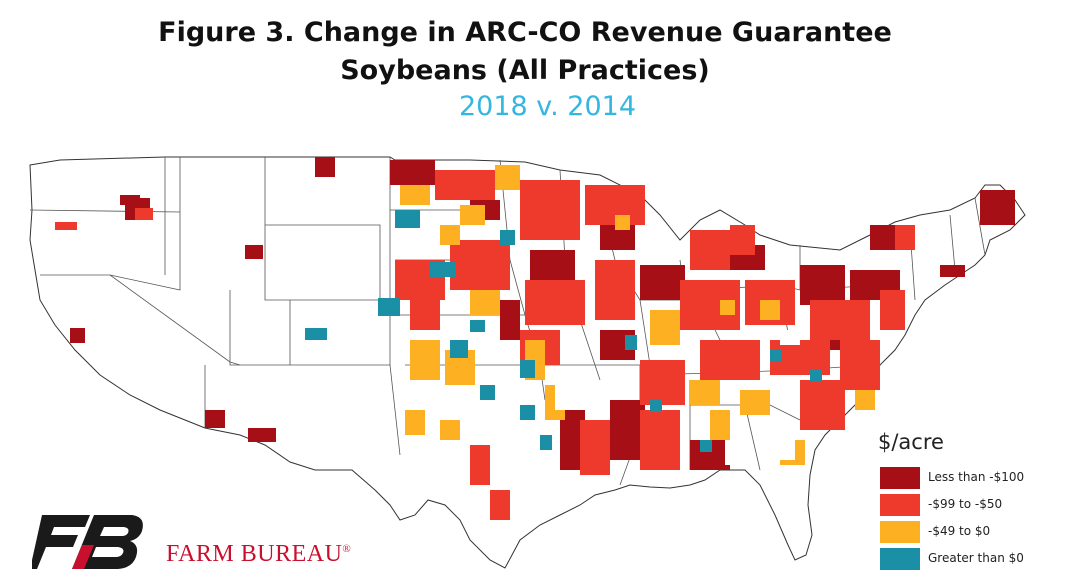 This screenshot has width=1089, height=580. I want to click on counties-no-data, so click(677, 352).